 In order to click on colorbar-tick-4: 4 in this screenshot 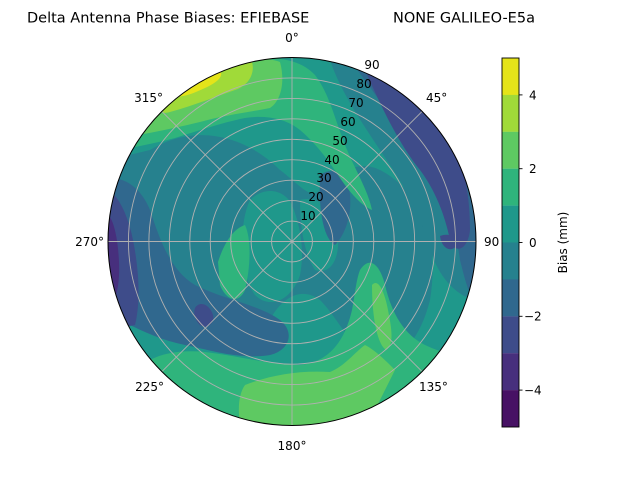, I will do `click(533, 95)`.